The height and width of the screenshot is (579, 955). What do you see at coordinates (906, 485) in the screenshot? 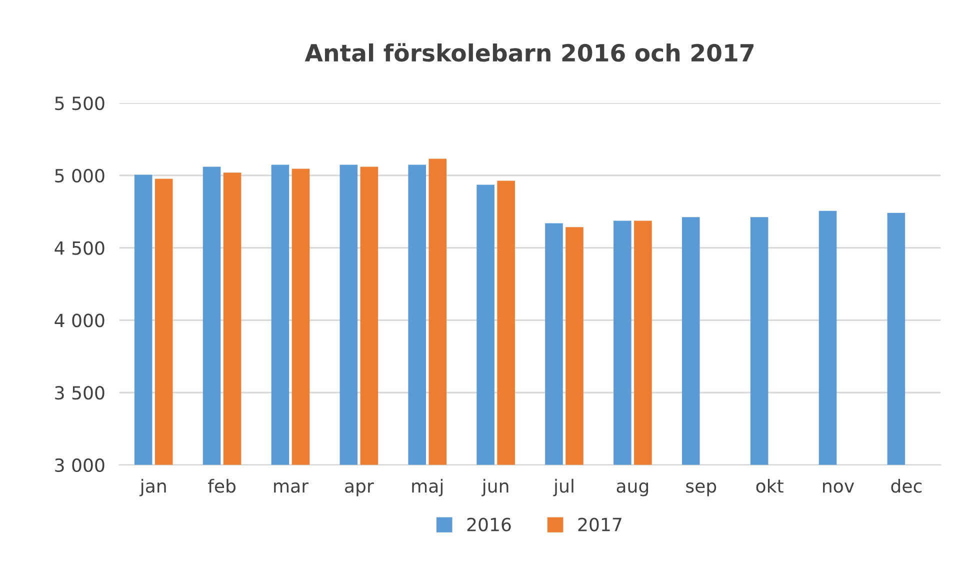
I see `x-tick-label: dec` at bounding box center [906, 485].